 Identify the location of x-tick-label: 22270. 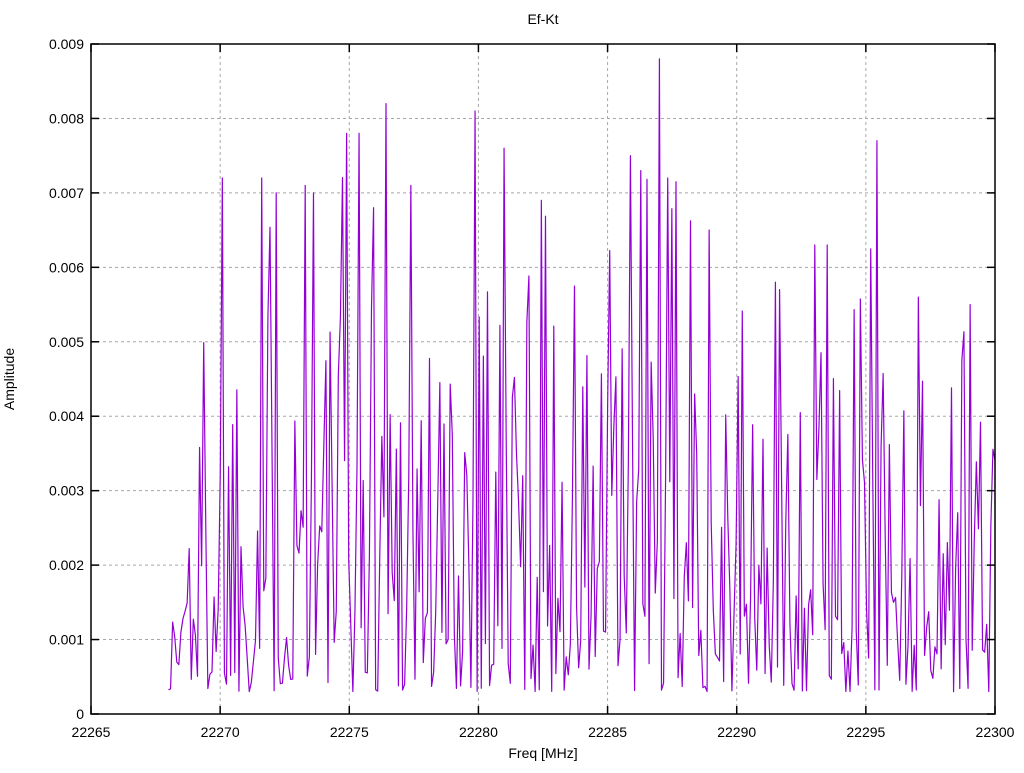
(220, 732).